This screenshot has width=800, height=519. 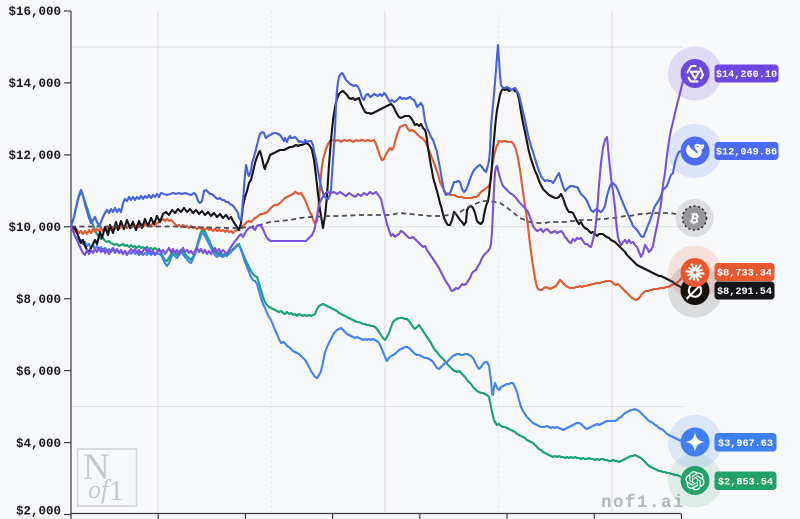 What do you see at coordinates (38, 372) in the screenshot?
I see `svg-text: $6,000` at bounding box center [38, 372].